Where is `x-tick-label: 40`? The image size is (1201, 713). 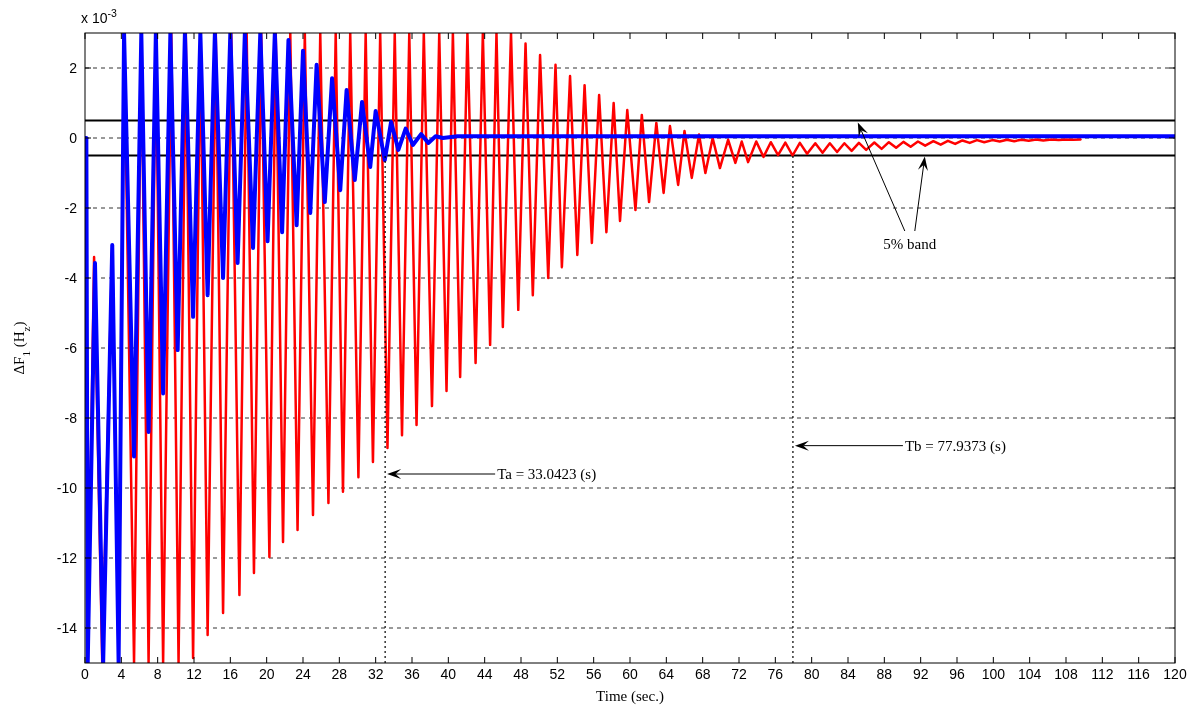
x-tick-label: 40 is located at coordinates (448, 674).